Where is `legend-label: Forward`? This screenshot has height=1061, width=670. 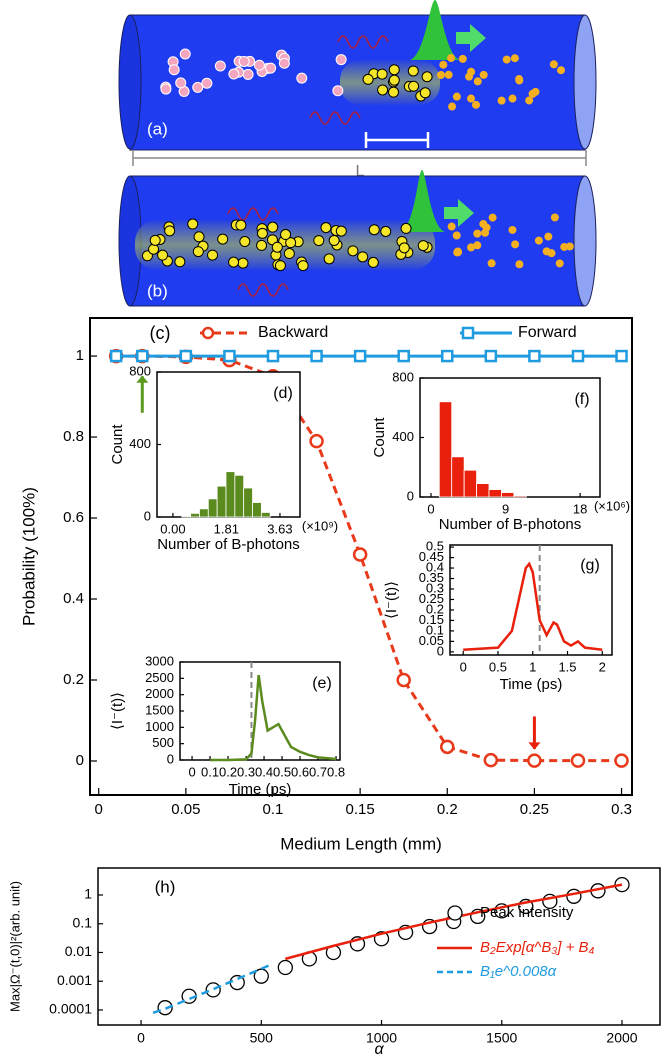 legend-label: Forward is located at coordinates (547, 332).